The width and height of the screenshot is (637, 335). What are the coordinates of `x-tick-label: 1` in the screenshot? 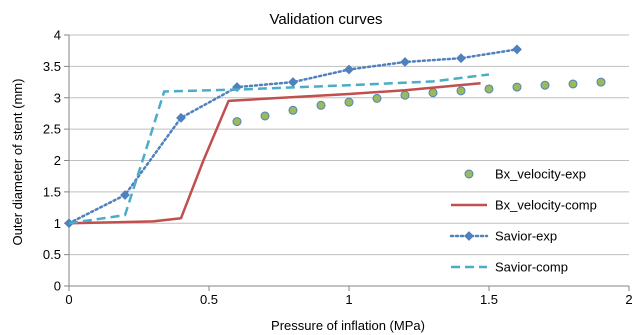 It's located at (348, 299).